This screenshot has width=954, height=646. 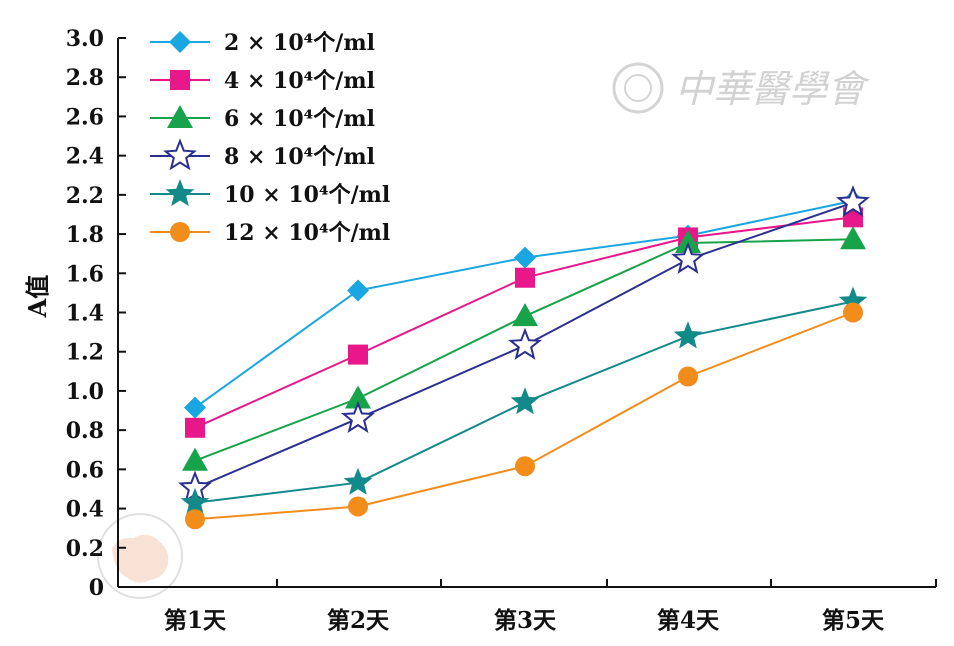 I want to click on y-tick-label: 0.8, so click(x=85, y=431).